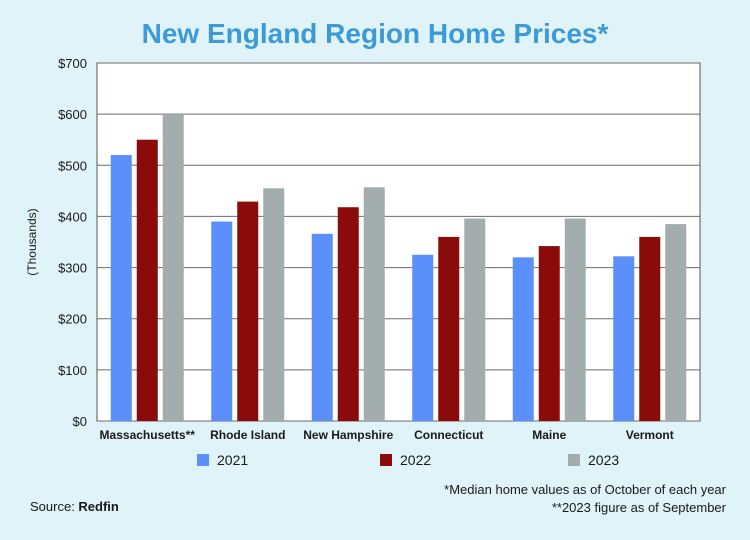 The image size is (750, 540). Describe the element at coordinates (54, 506) in the screenshot. I see `source-label: Source:` at that location.